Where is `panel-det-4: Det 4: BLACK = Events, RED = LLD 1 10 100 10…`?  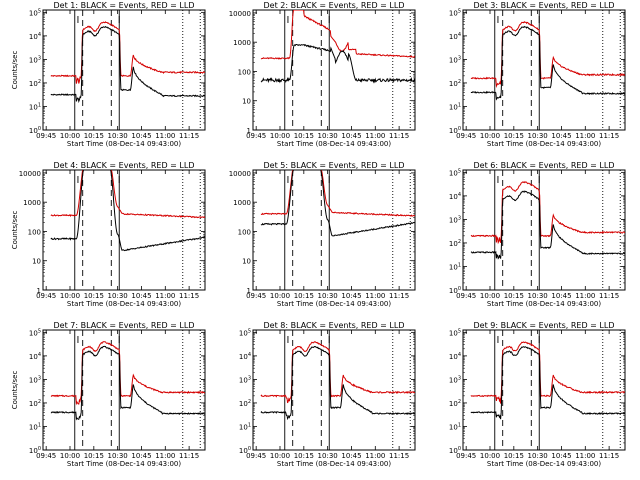
panel-det-4: Det 4: BLACK = Events, RED = LLD 1 10 100 10… is located at coordinates (108, 234).